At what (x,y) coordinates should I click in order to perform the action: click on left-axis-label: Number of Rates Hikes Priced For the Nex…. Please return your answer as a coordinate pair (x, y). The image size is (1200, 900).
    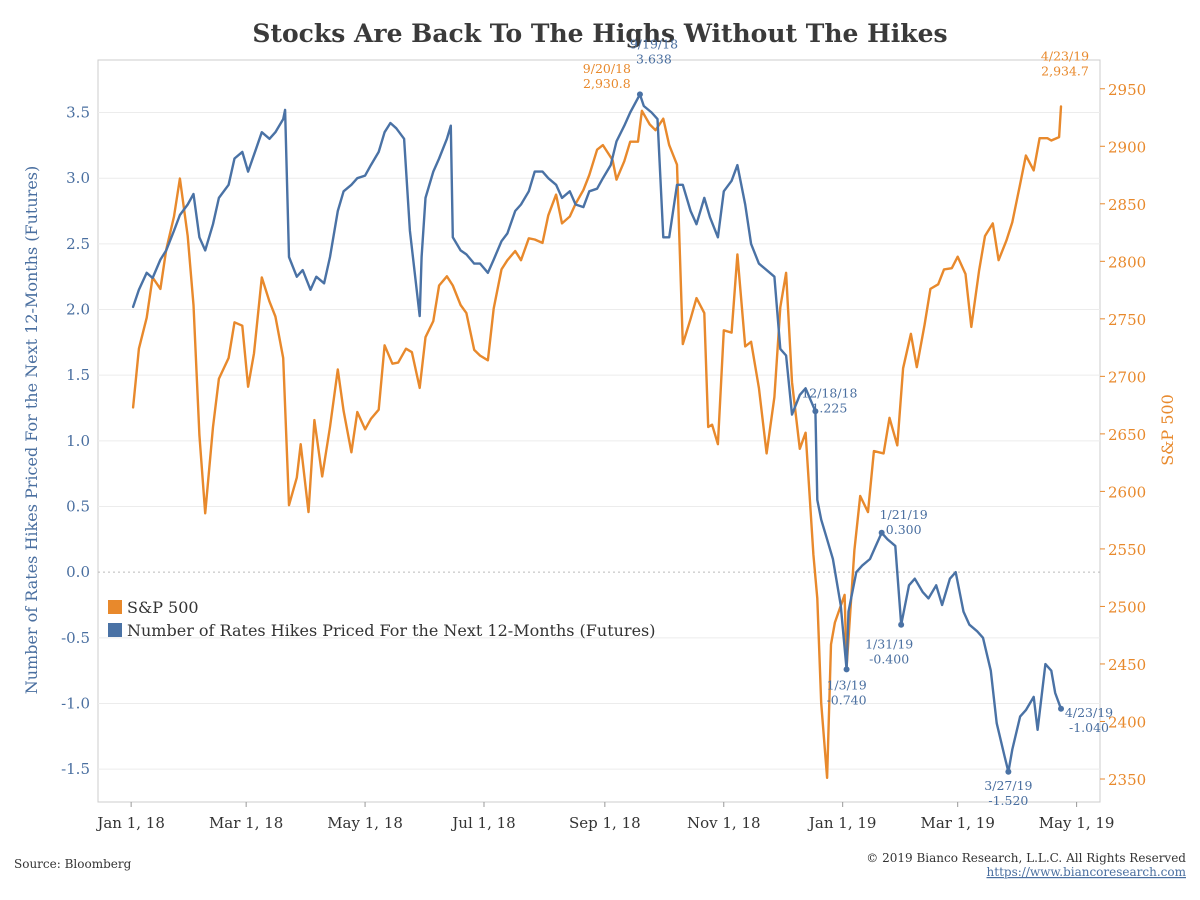
    Looking at the image, I should click on (31, 430).